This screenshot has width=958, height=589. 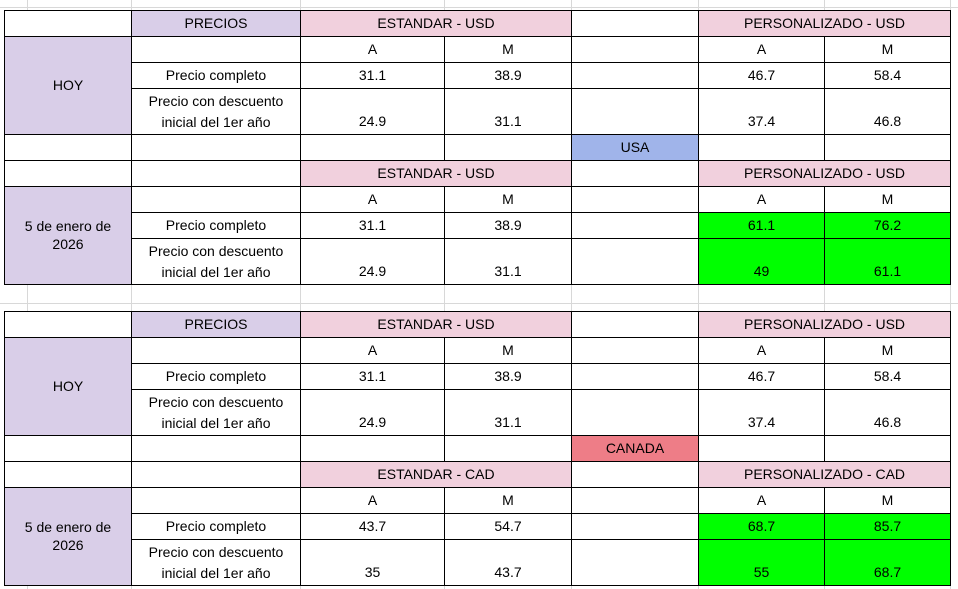 What do you see at coordinates (761, 261) in the screenshot?
I see `cell-value-highlighted: 49` at bounding box center [761, 261].